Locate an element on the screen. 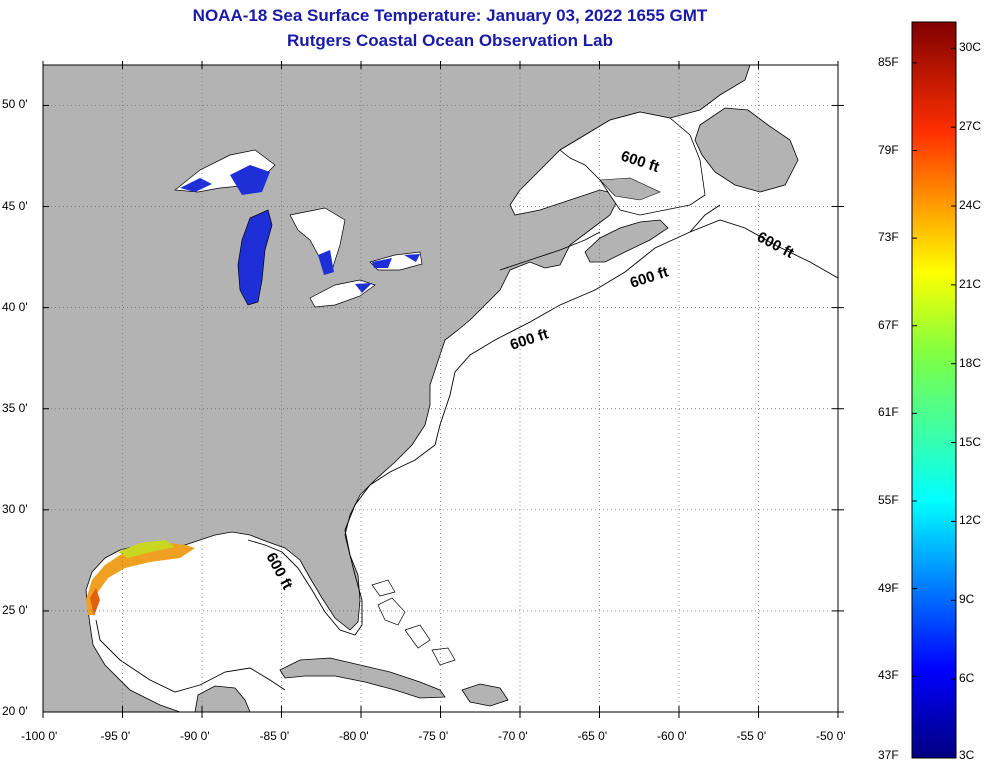 The image size is (984, 770). colorbar-label-f: 49F is located at coordinates (888, 587).